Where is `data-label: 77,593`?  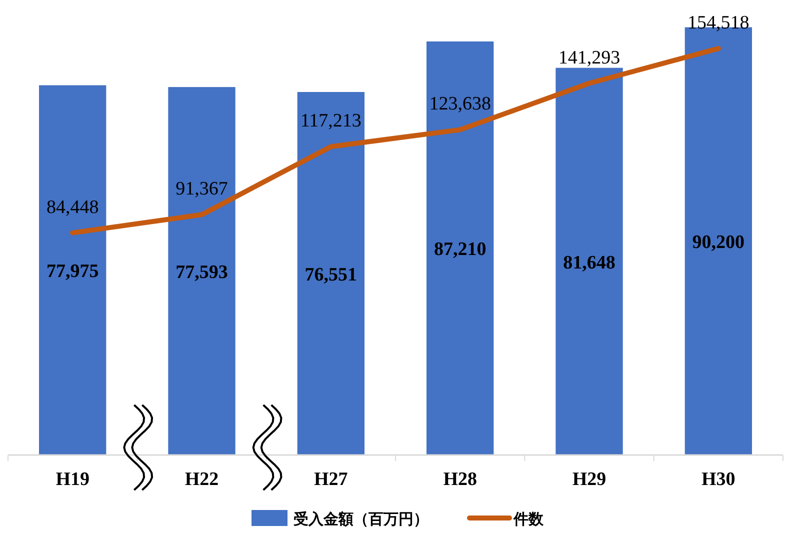 data-label: 77,593 is located at coordinates (202, 273).